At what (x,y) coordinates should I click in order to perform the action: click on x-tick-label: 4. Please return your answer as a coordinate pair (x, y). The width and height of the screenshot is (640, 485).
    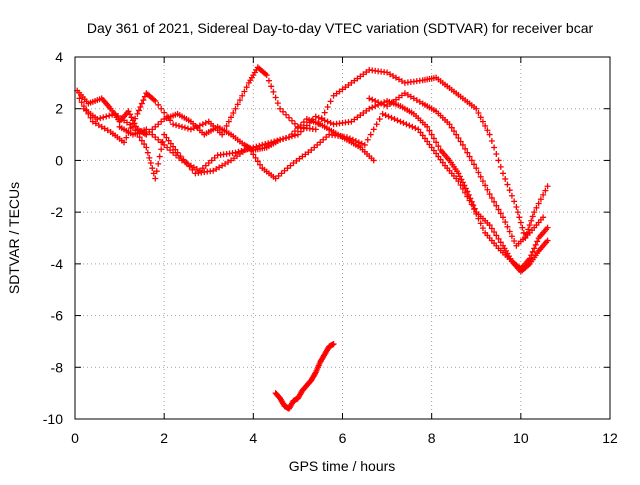
    Looking at the image, I should click on (253, 438).